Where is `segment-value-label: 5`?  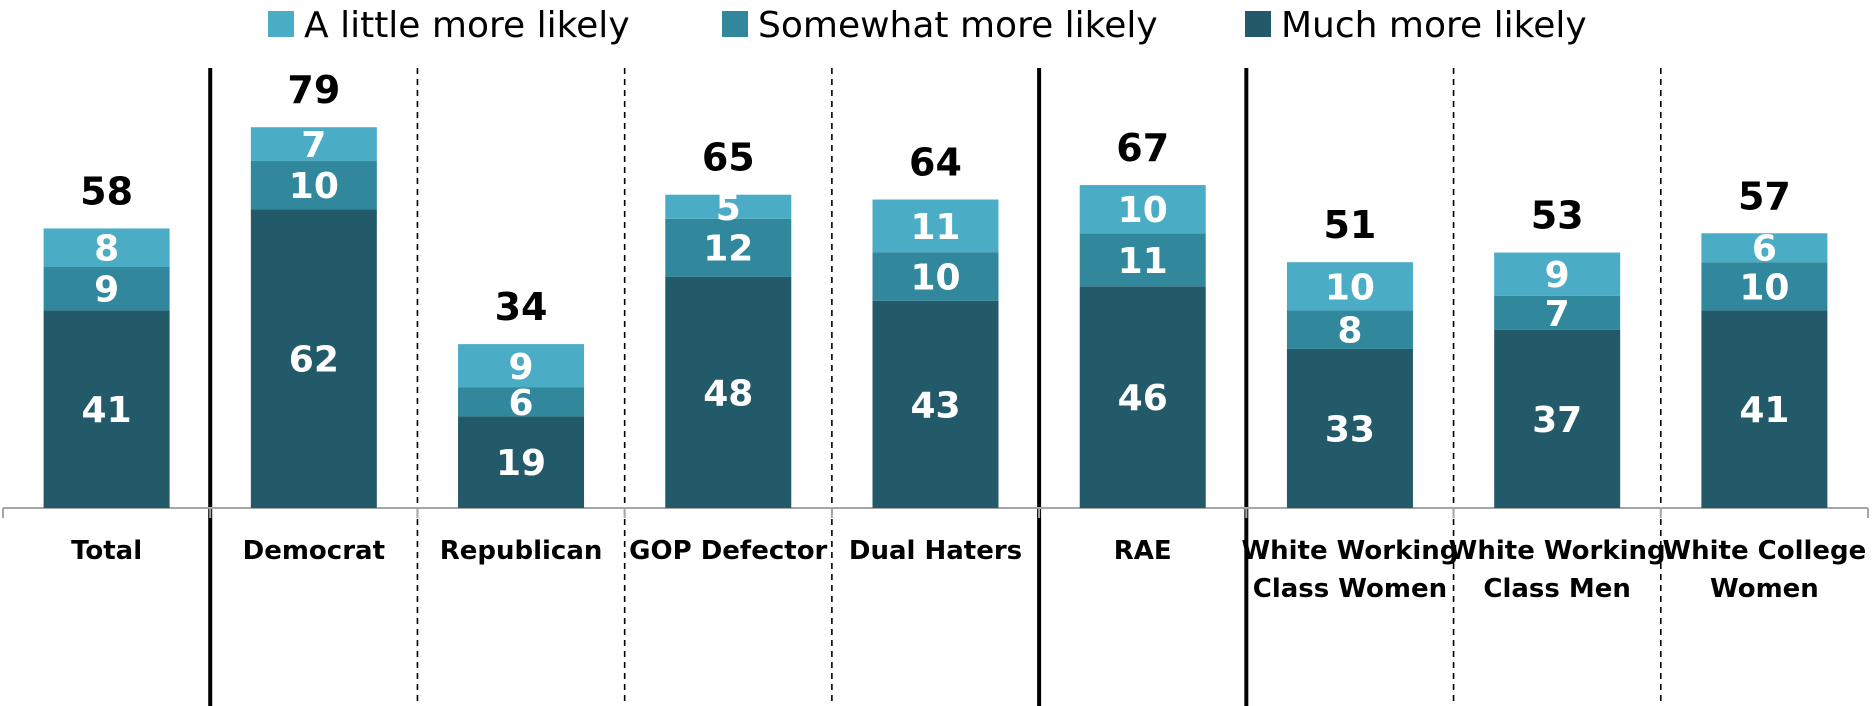 segment-value-label: 5 is located at coordinates (728, 208).